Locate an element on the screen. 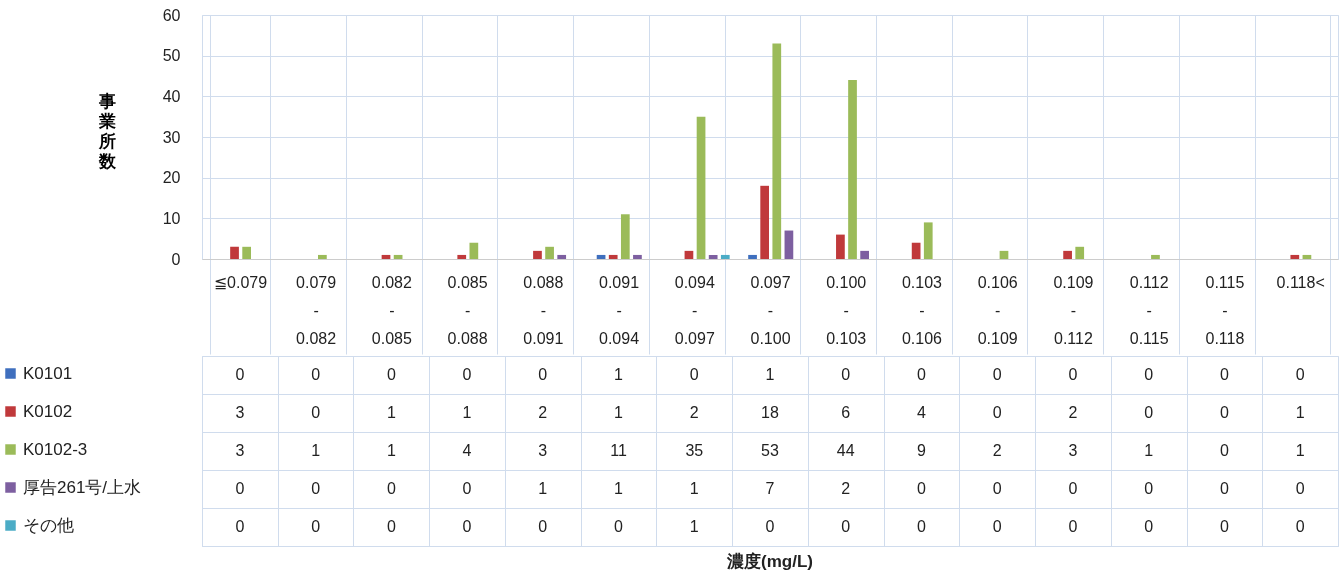 The width and height of the screenshot is (1340, 585). y-tick-label: 60 is located at coordinates (171, 15).